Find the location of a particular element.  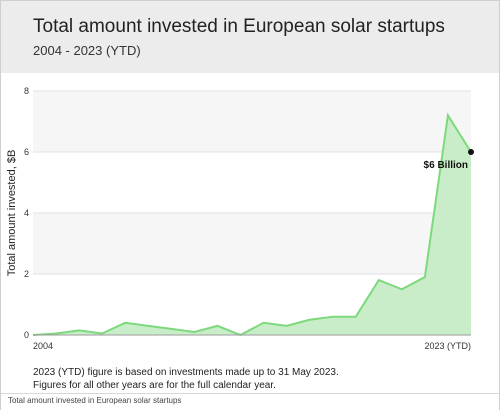

chart-subtitle: 2004 - 2023 (YTD) is located at coordinates (87, 50).